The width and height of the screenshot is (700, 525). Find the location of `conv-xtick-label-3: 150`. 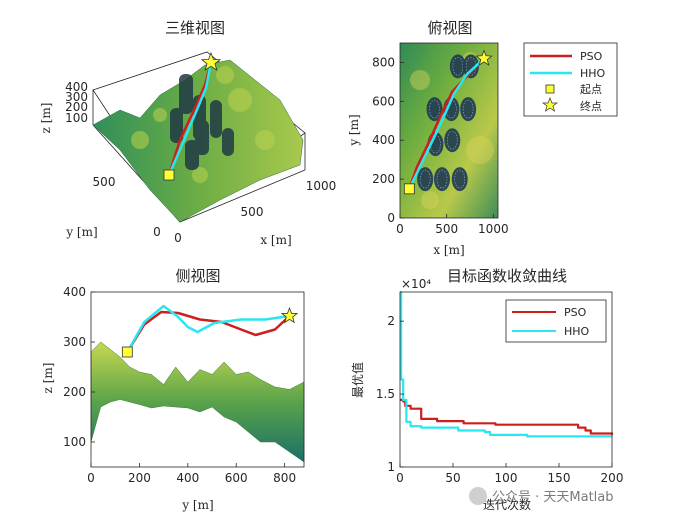

conv-xtick-label-3: 150 is located at coordinates (559, 478).